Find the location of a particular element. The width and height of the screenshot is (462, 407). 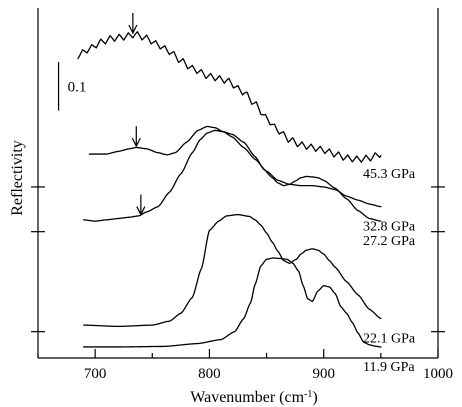

series-line-11-9-gpa is located at coordinates (232, 302).